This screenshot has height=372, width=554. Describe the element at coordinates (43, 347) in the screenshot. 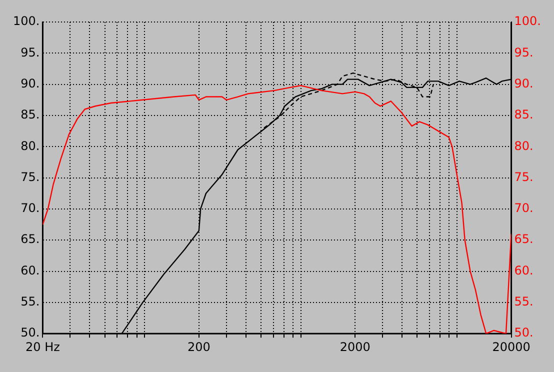

I see `x-tick-label: 20 Hz` at that location.